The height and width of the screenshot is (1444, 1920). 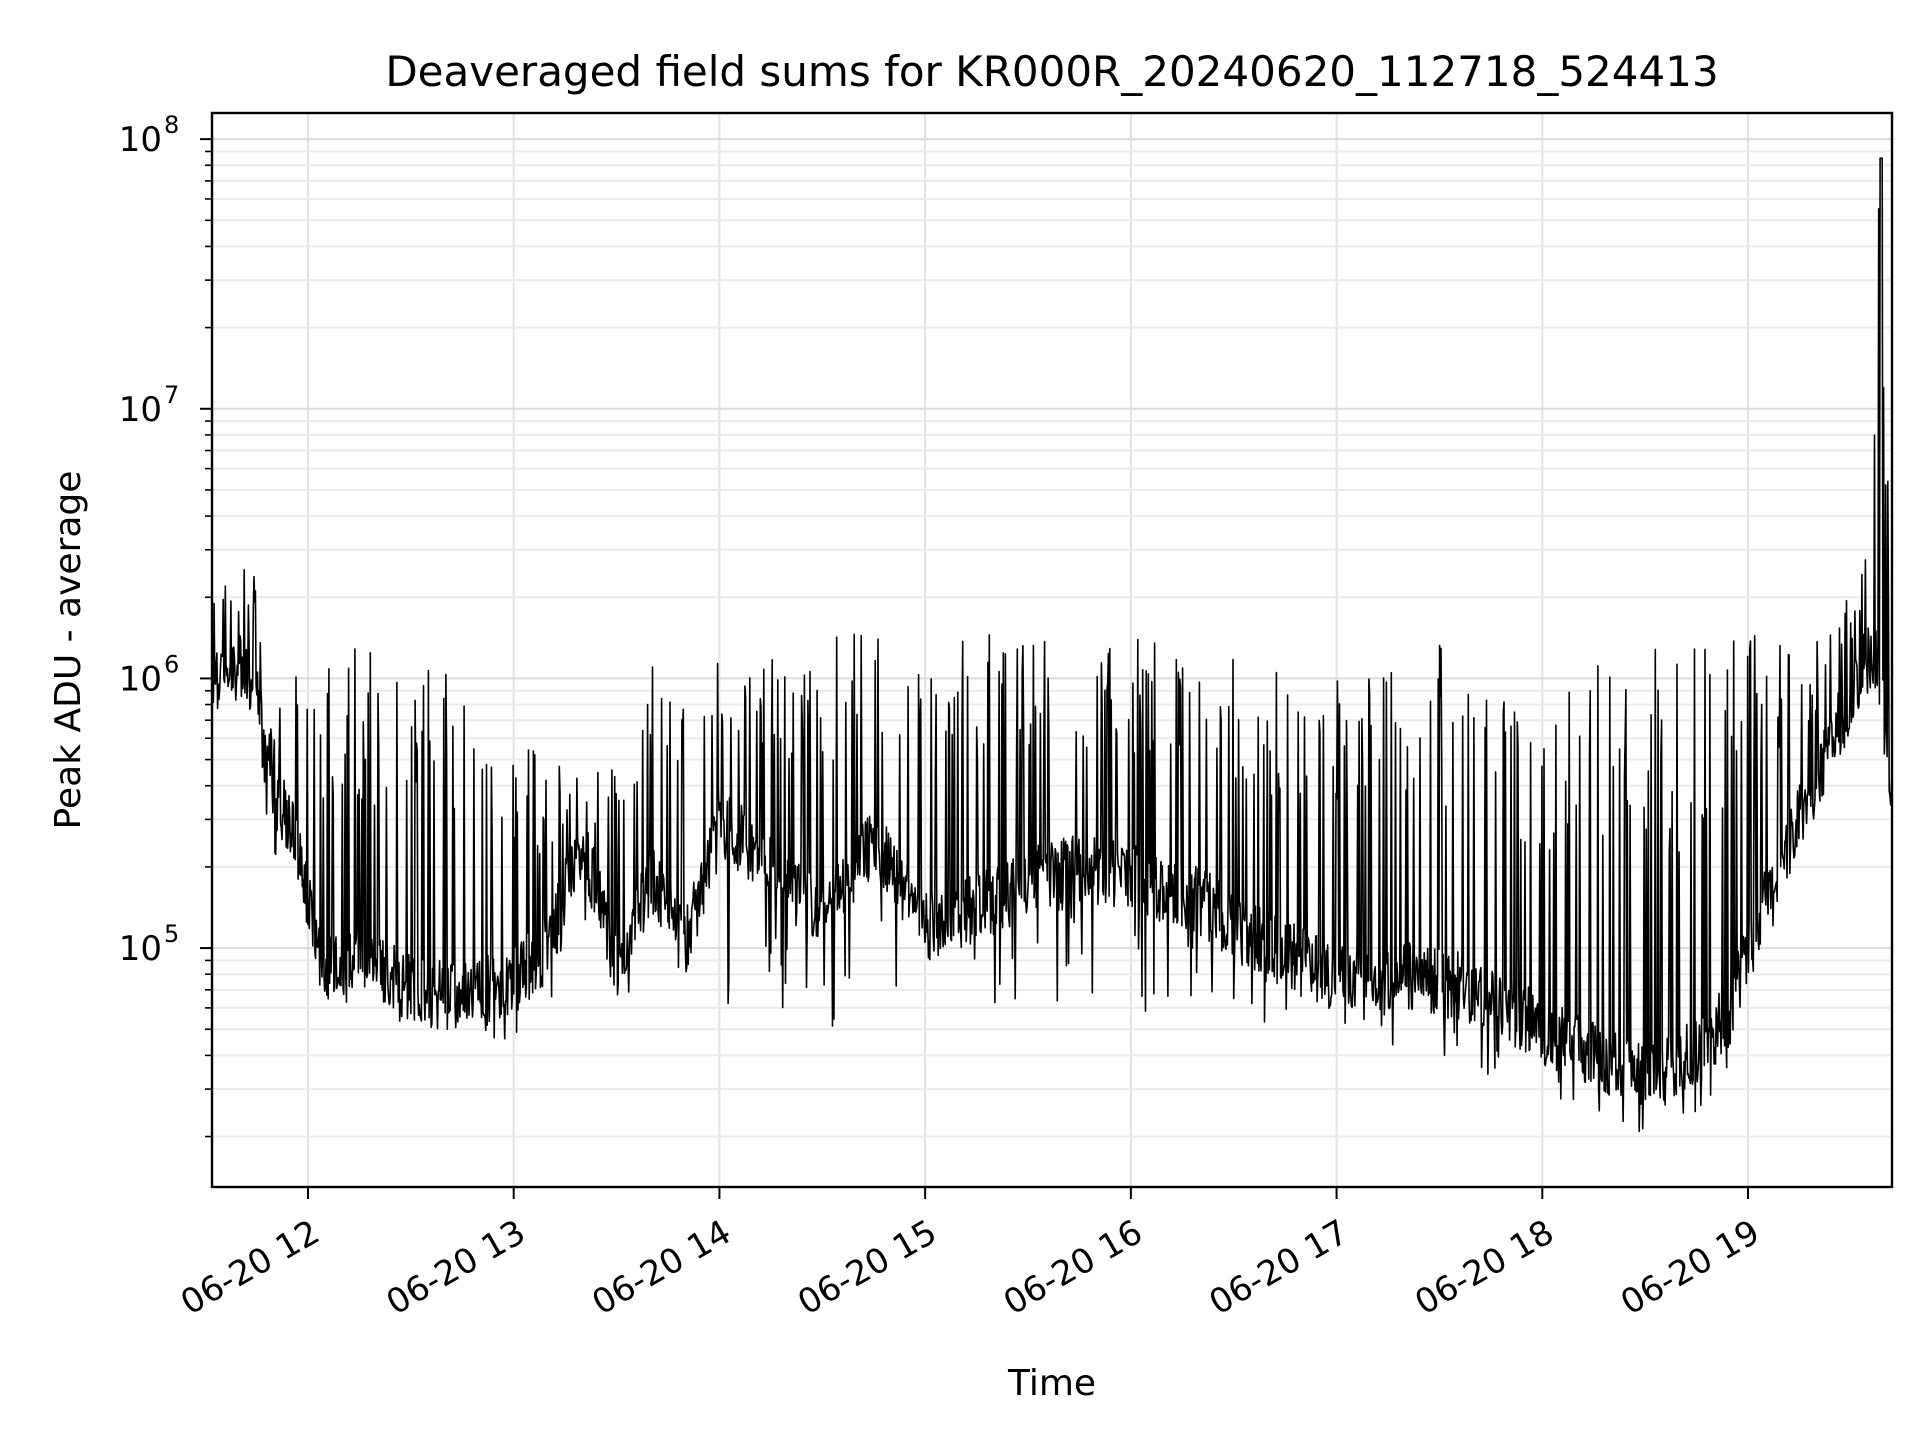 I want to click on x-tick-label: 06-20 15, so click(x=867, y=1267).